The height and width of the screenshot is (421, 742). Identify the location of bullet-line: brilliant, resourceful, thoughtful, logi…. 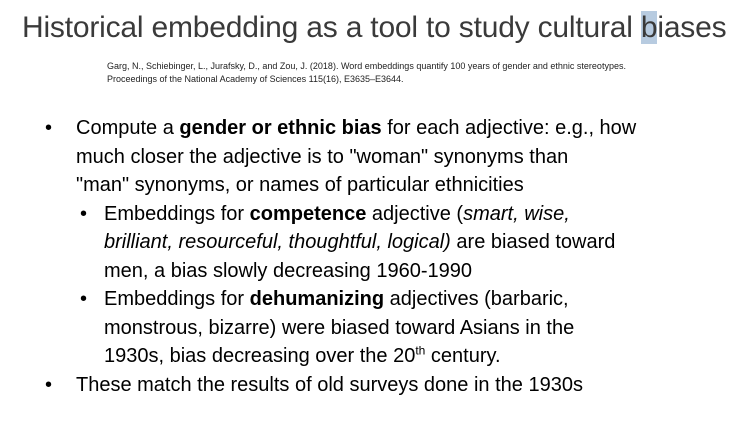
(414, 242).